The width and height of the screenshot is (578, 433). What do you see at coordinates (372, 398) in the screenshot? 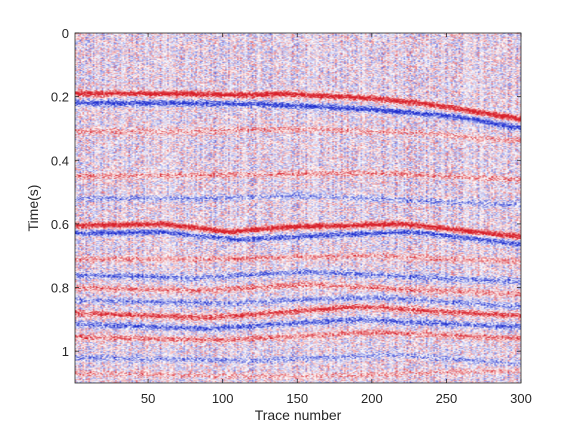
I see `x-tick-label: 200` at bounding box center [372, 398].